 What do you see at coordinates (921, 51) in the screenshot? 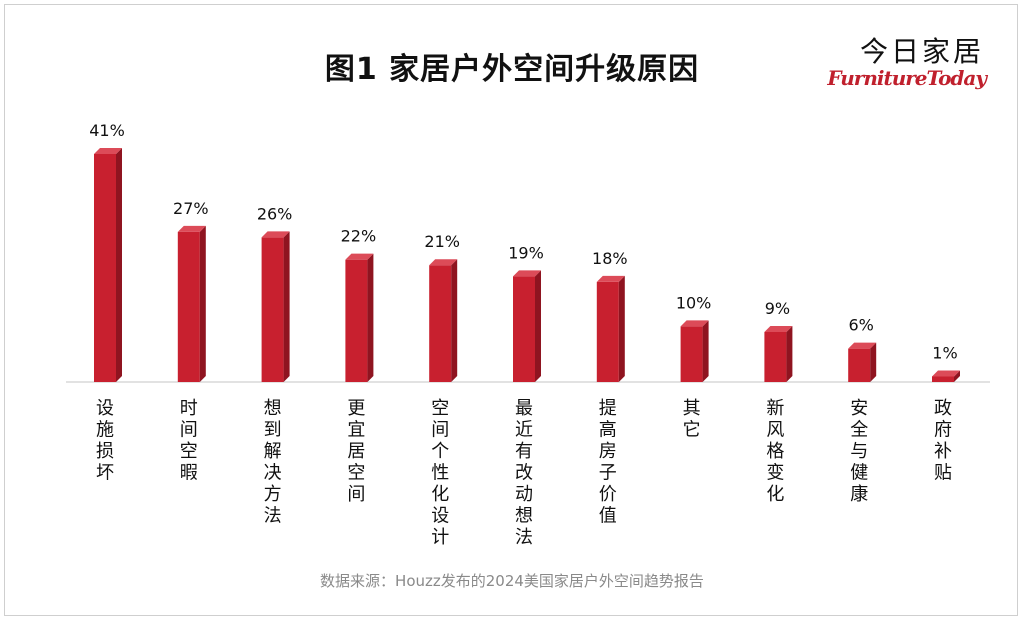
I see `logo-chinese: 今日家居` at bounding box center [921, 51].